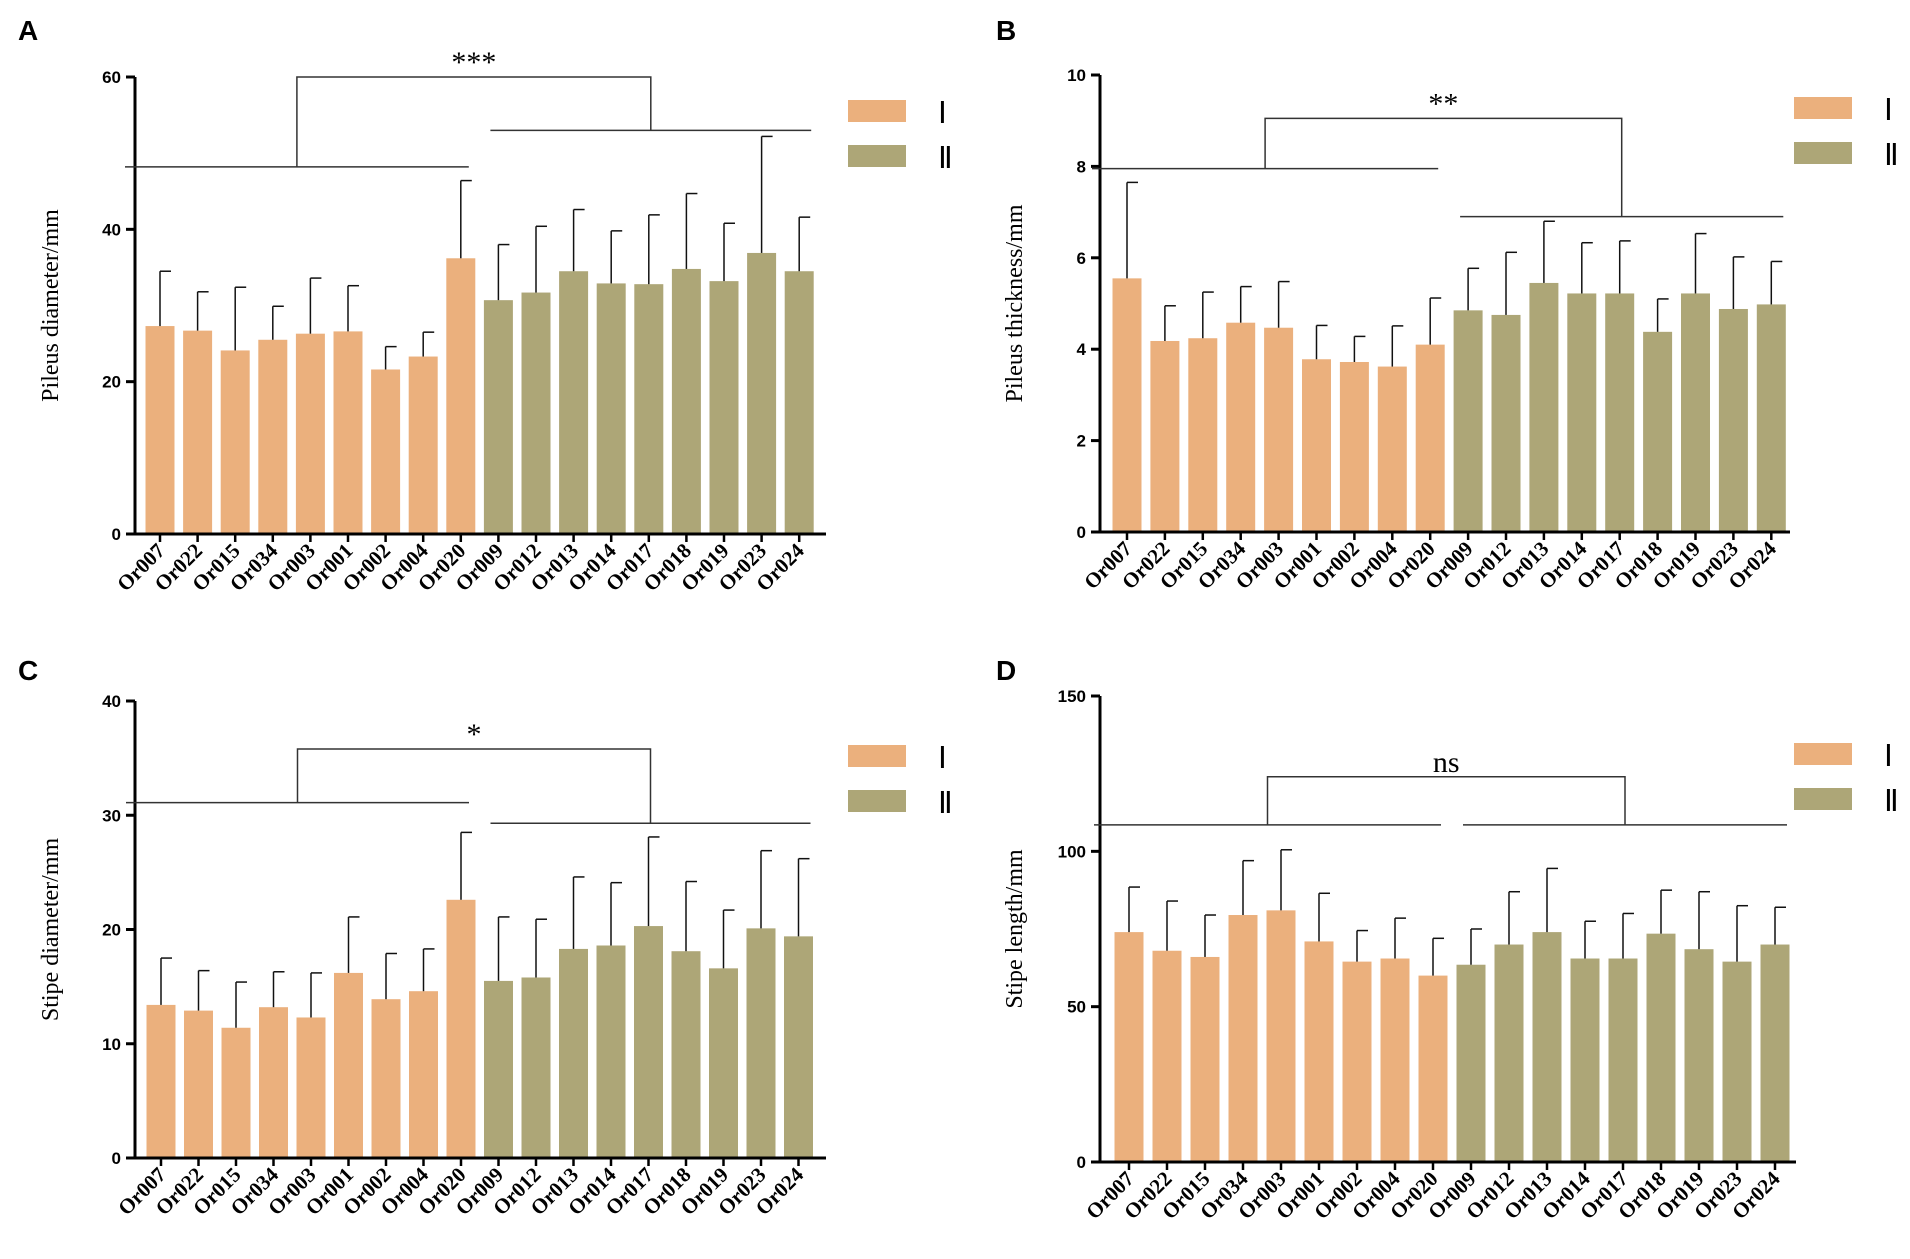 This screenshot has width=1910, height=1259. I want to click on y-axis-title: Pileus thickness/mm, so click(1015, 303).